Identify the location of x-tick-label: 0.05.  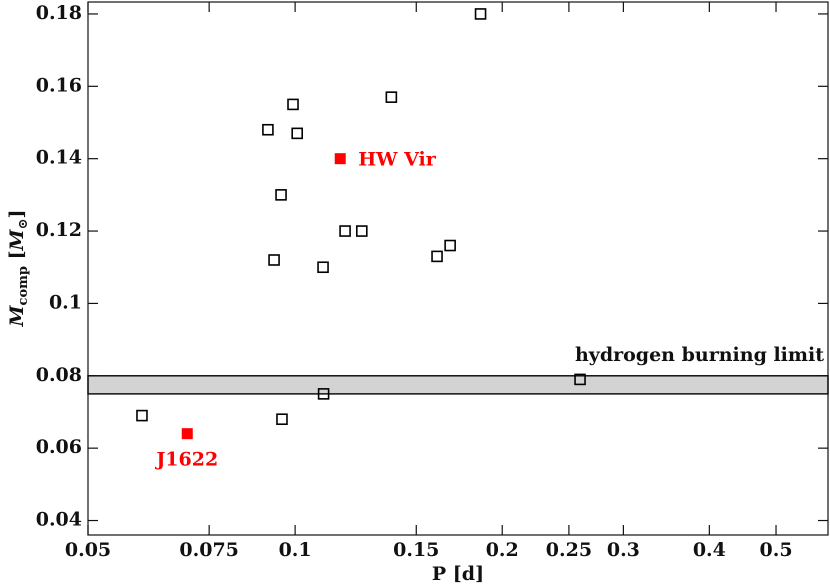
(88, 550).